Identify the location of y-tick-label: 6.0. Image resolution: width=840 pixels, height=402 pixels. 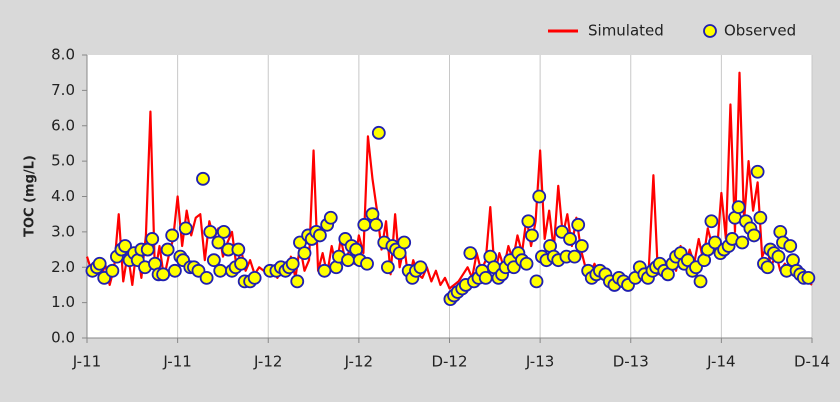
(63, 125).